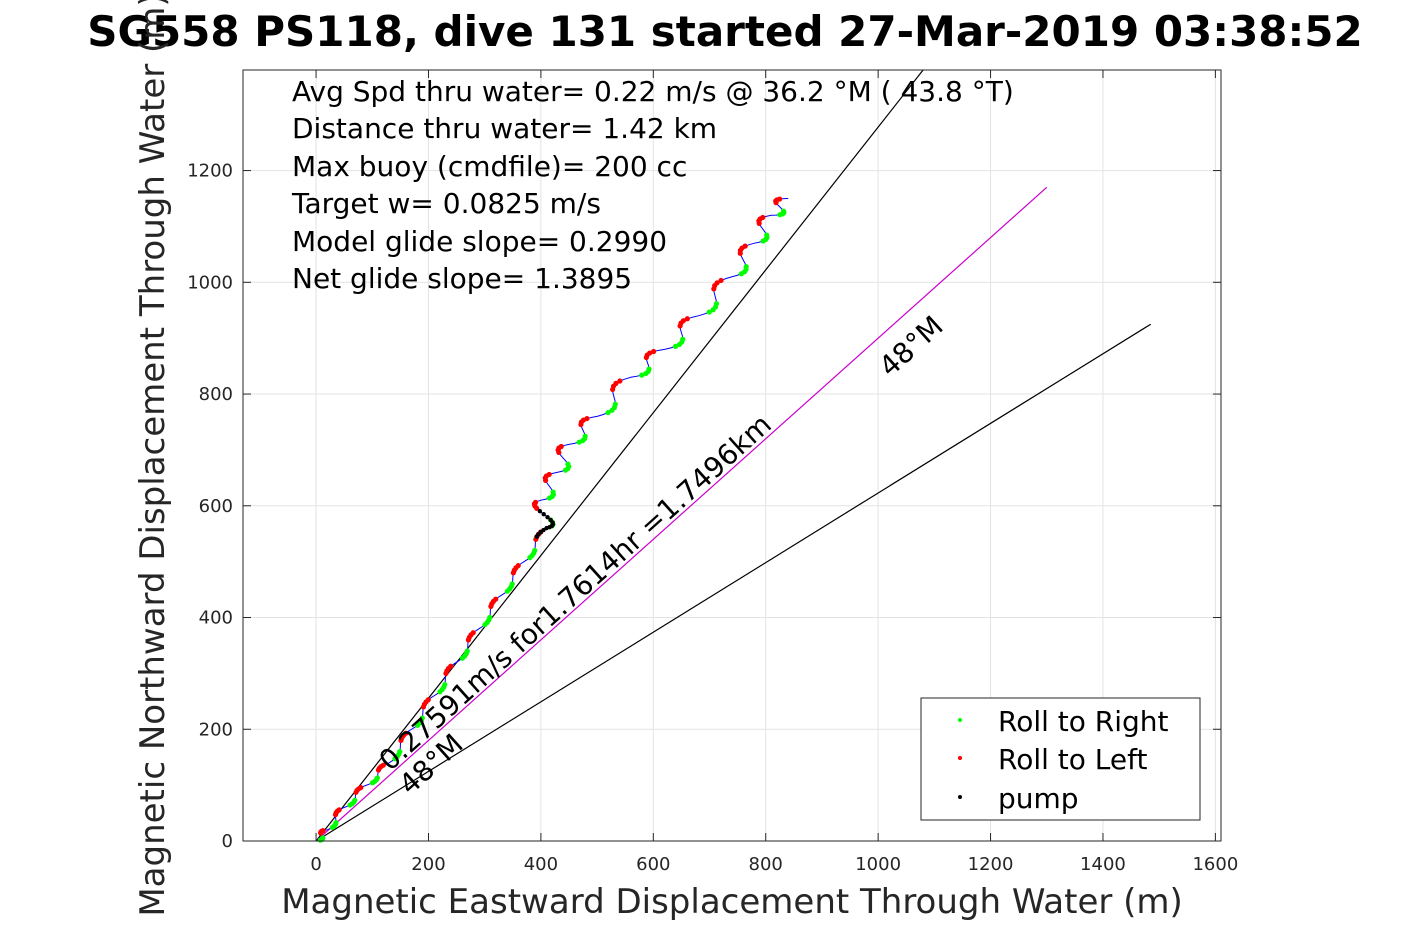  Describe the element at coordinates (216, 394) in the screenshot. I see `y-tick-label: 800` at that location.